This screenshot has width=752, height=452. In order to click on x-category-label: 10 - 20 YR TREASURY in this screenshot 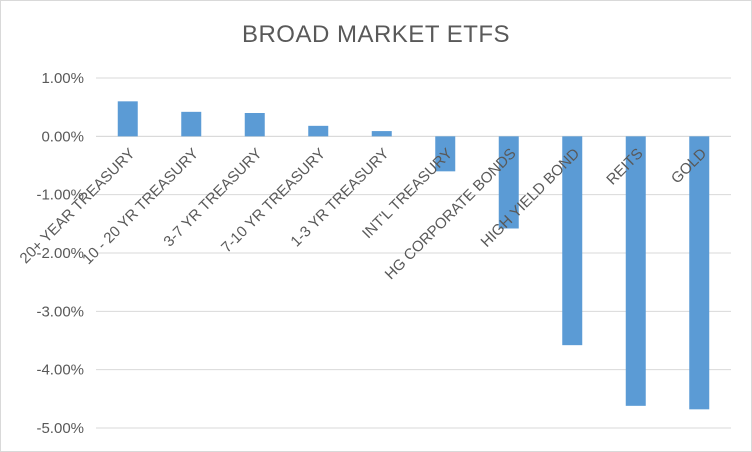, I will do `click(140, 206)`.